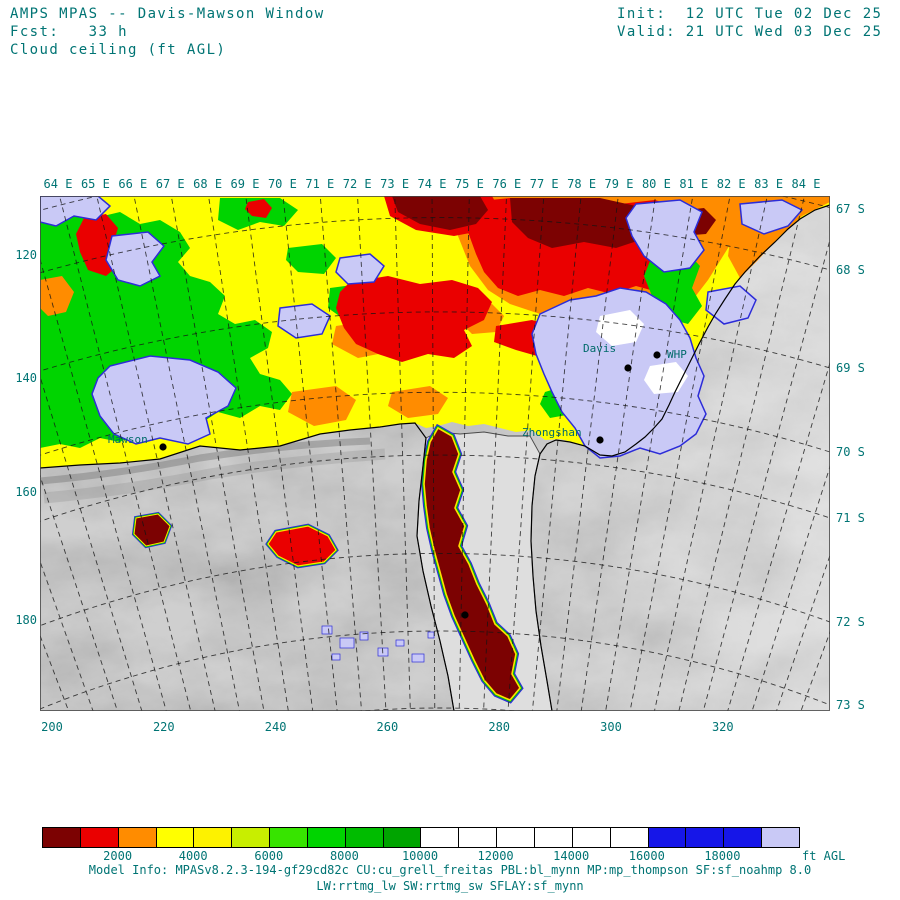 The image size is (900, 900). Describe the element at coordinates (69, 32) in the screenshot. I see `forecast-hour: Fcst: 33 h` at that location.